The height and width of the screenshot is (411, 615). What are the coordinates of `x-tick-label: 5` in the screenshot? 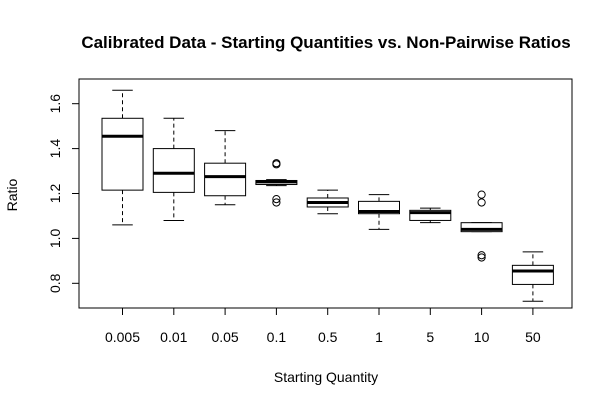 It's located at (430, 337).